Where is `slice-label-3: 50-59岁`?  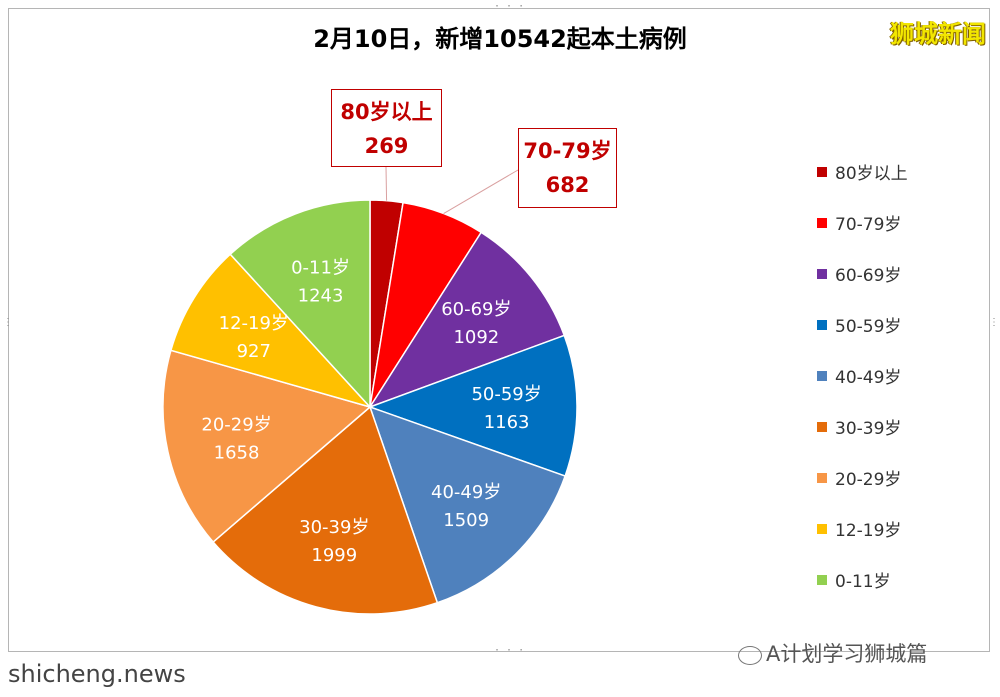
slice-label-3: 50-59岁 is located at coordinates (506, 394).